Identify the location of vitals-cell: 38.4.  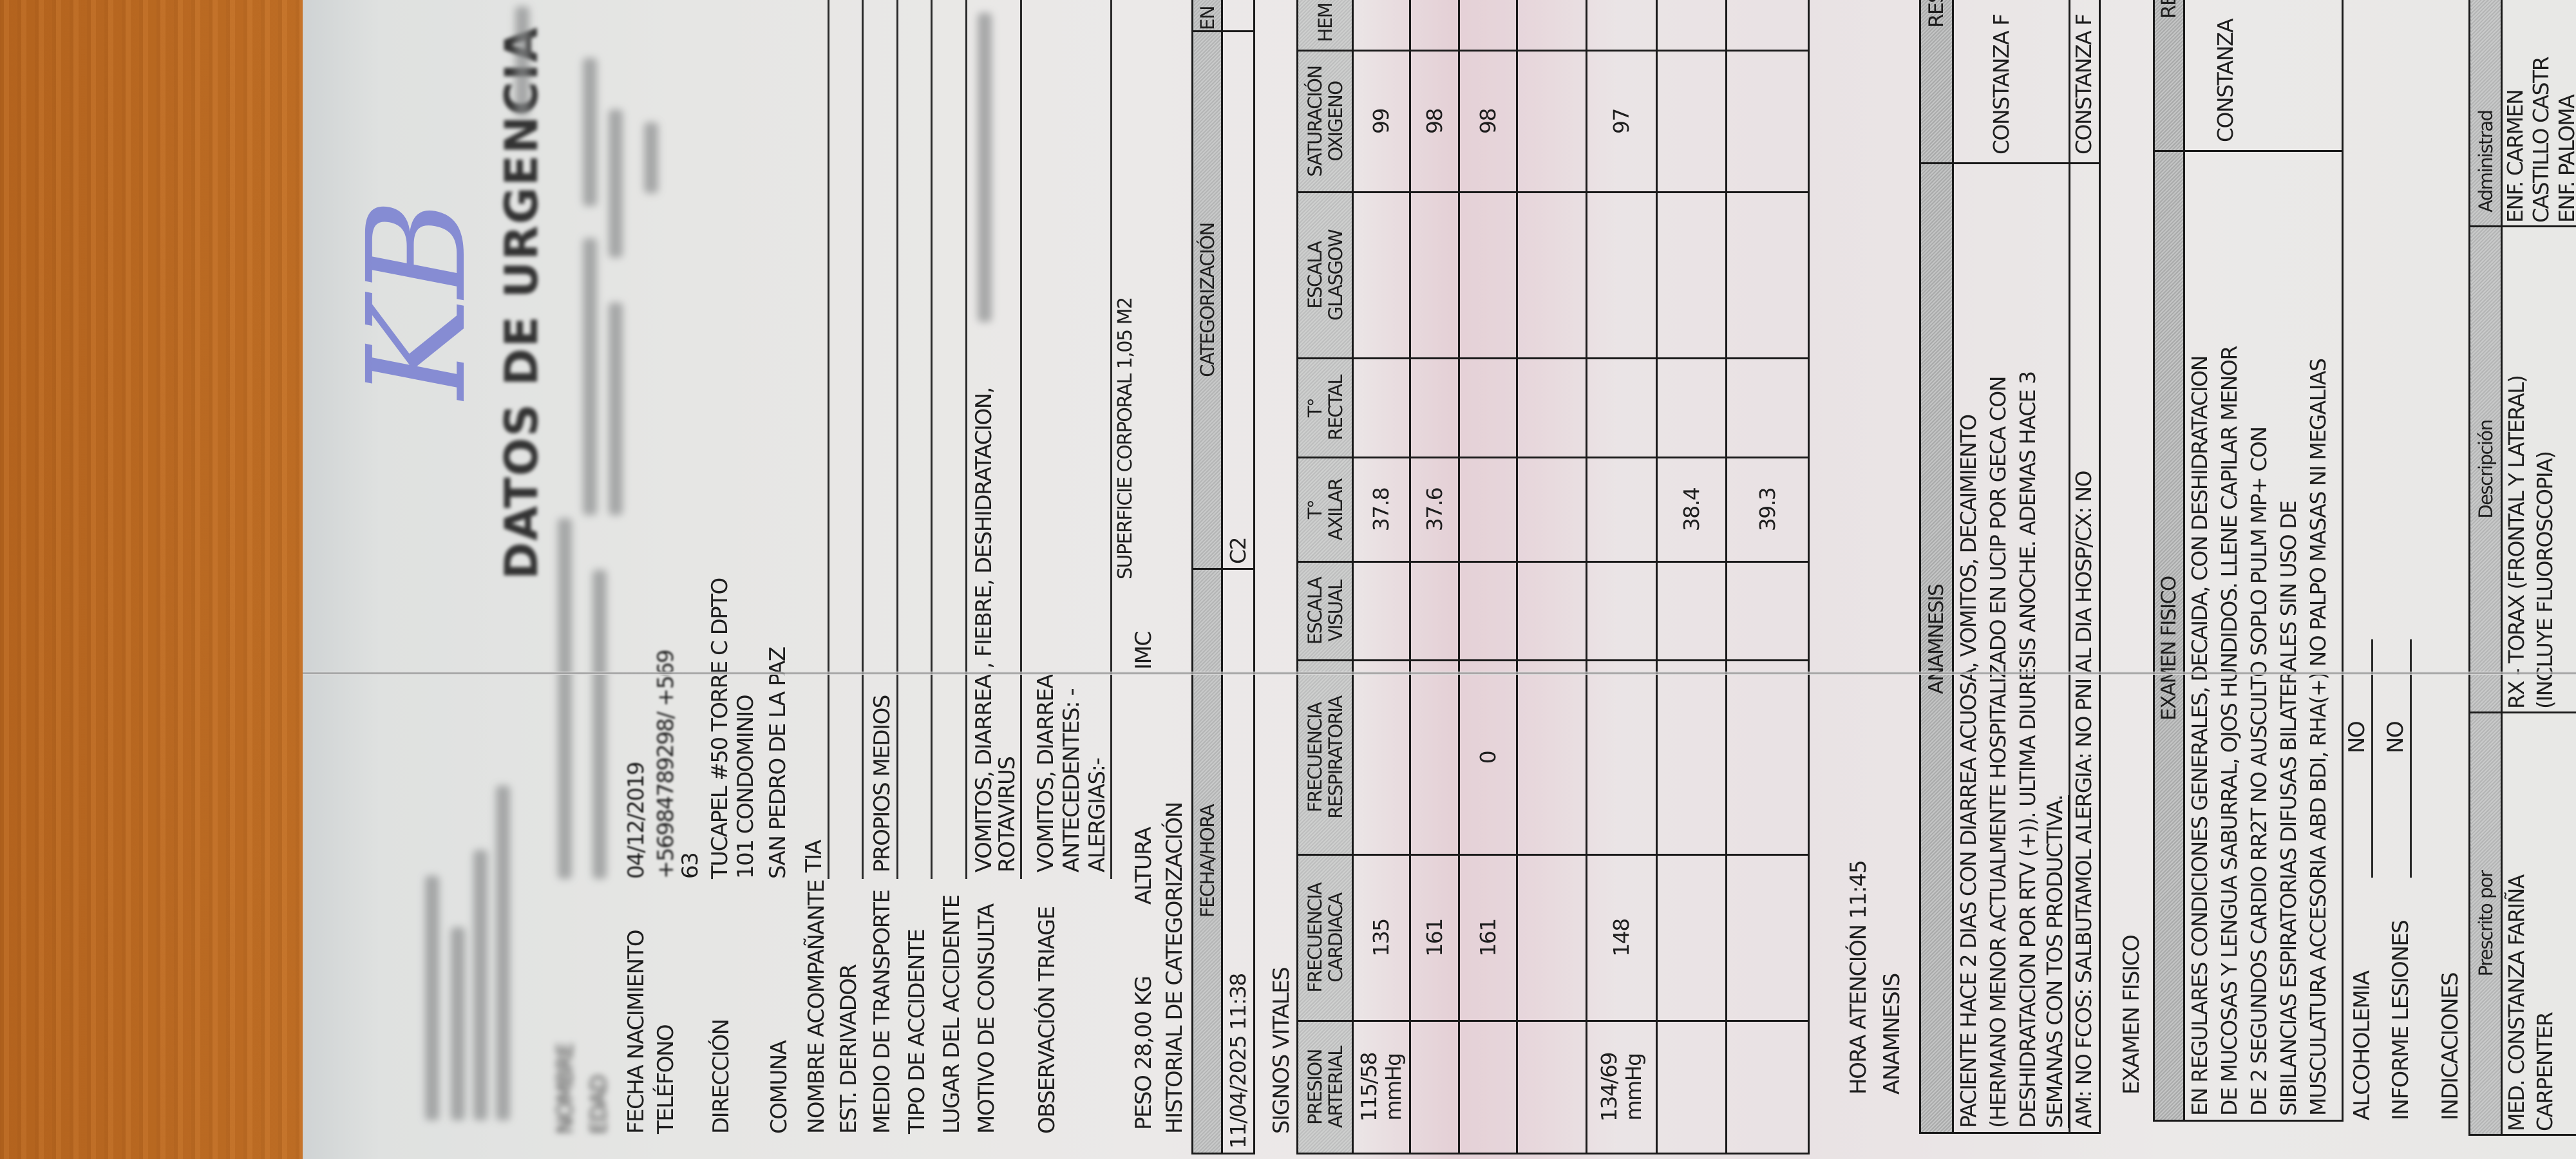
(1692, 509).